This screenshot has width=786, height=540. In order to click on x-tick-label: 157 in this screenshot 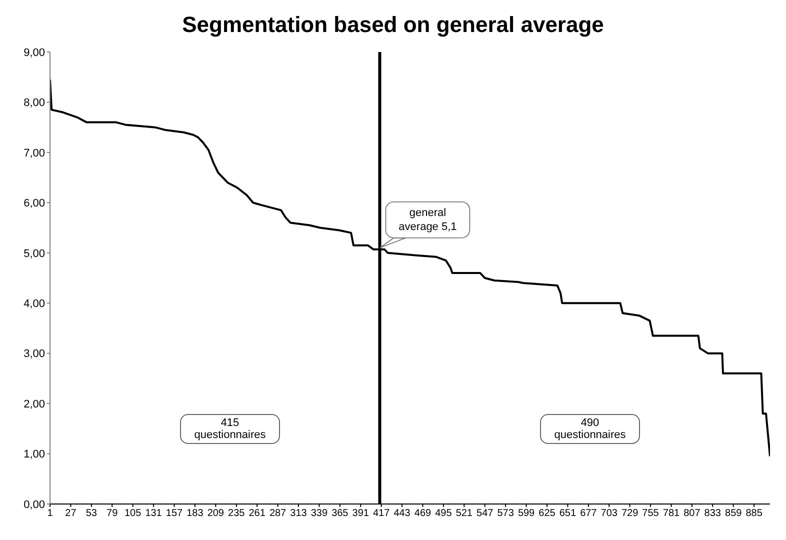, I will do `click(175, 514)`.